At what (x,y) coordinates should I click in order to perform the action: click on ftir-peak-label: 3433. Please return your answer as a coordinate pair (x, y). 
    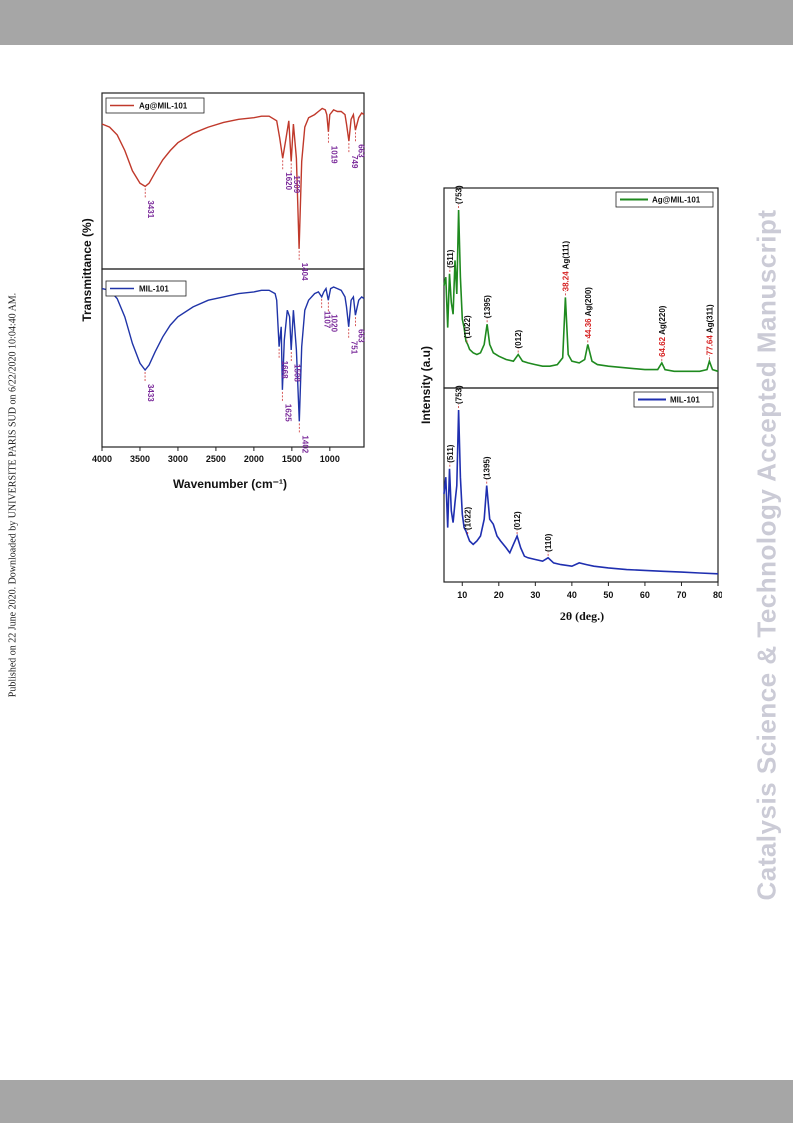
    Looking at the image, I should click on (150, 393).